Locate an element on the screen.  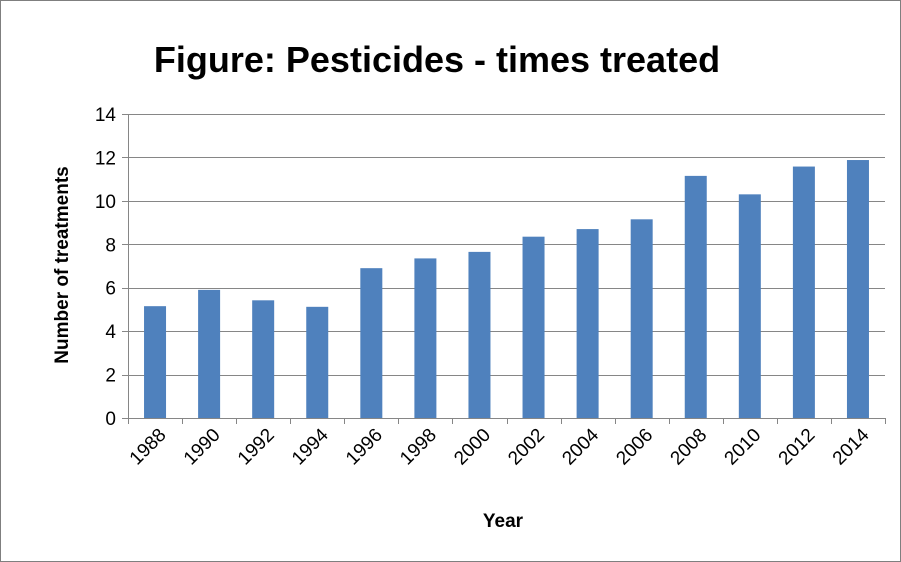
y-tick-label: 2 is located at coordinates (110, 376).